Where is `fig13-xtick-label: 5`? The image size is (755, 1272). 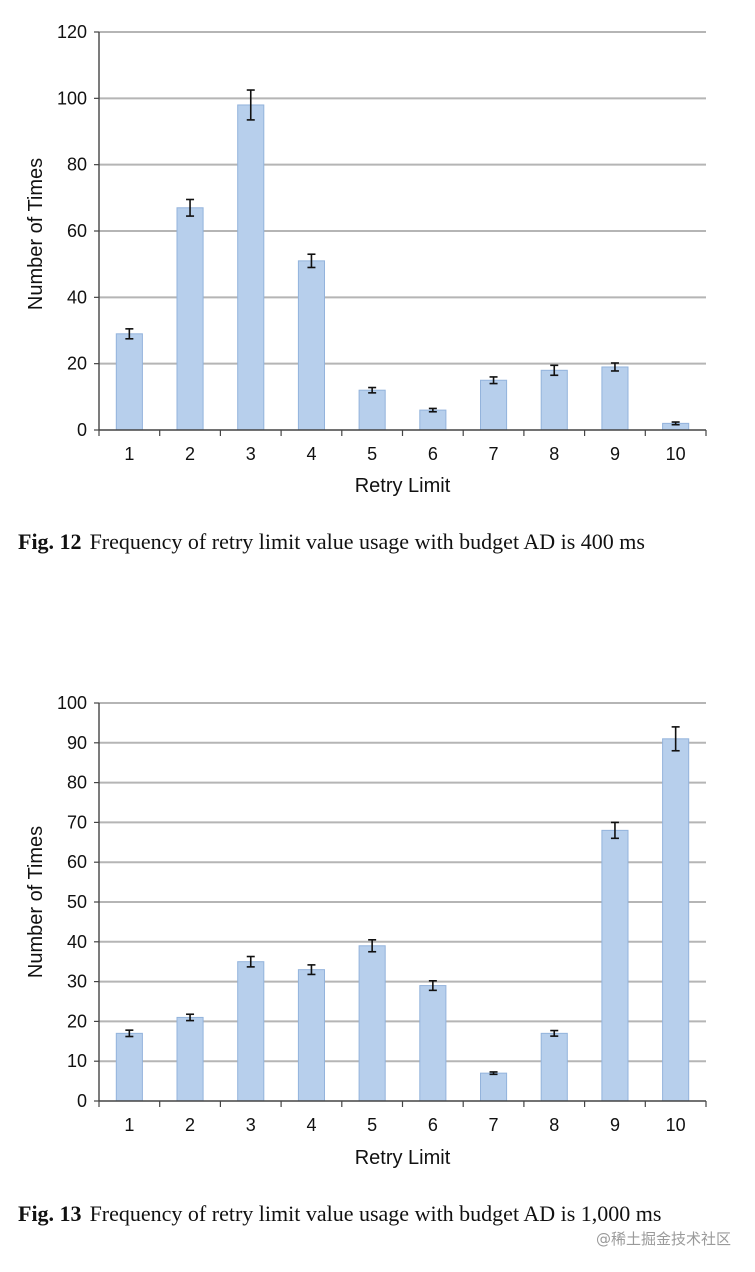 fig13-xtick-label: 5 is located at coordinates (372, 1125).